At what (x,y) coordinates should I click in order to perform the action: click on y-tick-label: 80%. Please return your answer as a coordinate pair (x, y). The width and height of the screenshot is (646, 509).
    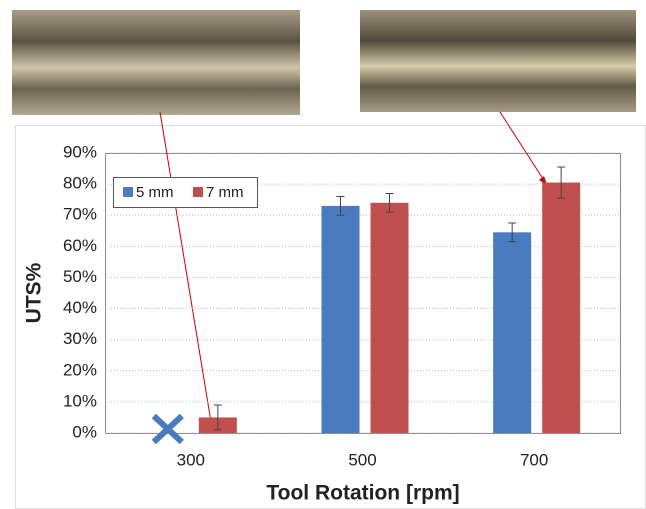
    Looking at the image, I should click on (80, 183).